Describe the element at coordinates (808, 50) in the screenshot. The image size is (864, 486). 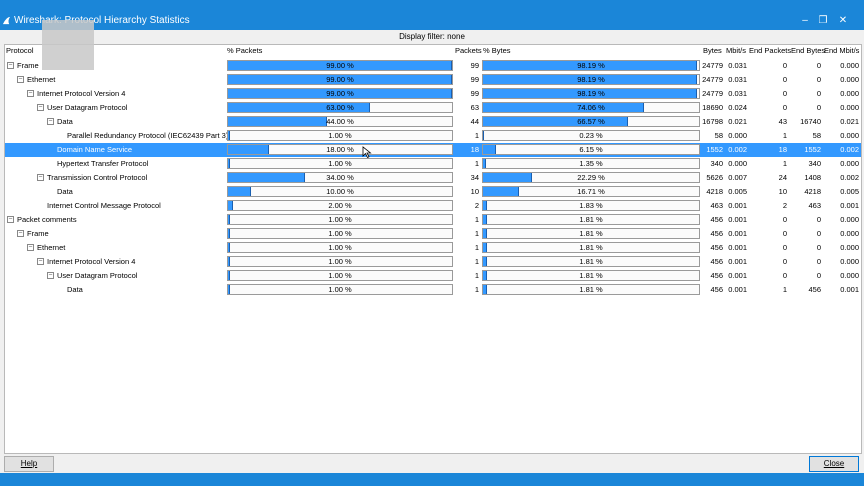
I see `column-header-end-bytes: End Bytes` at that location.